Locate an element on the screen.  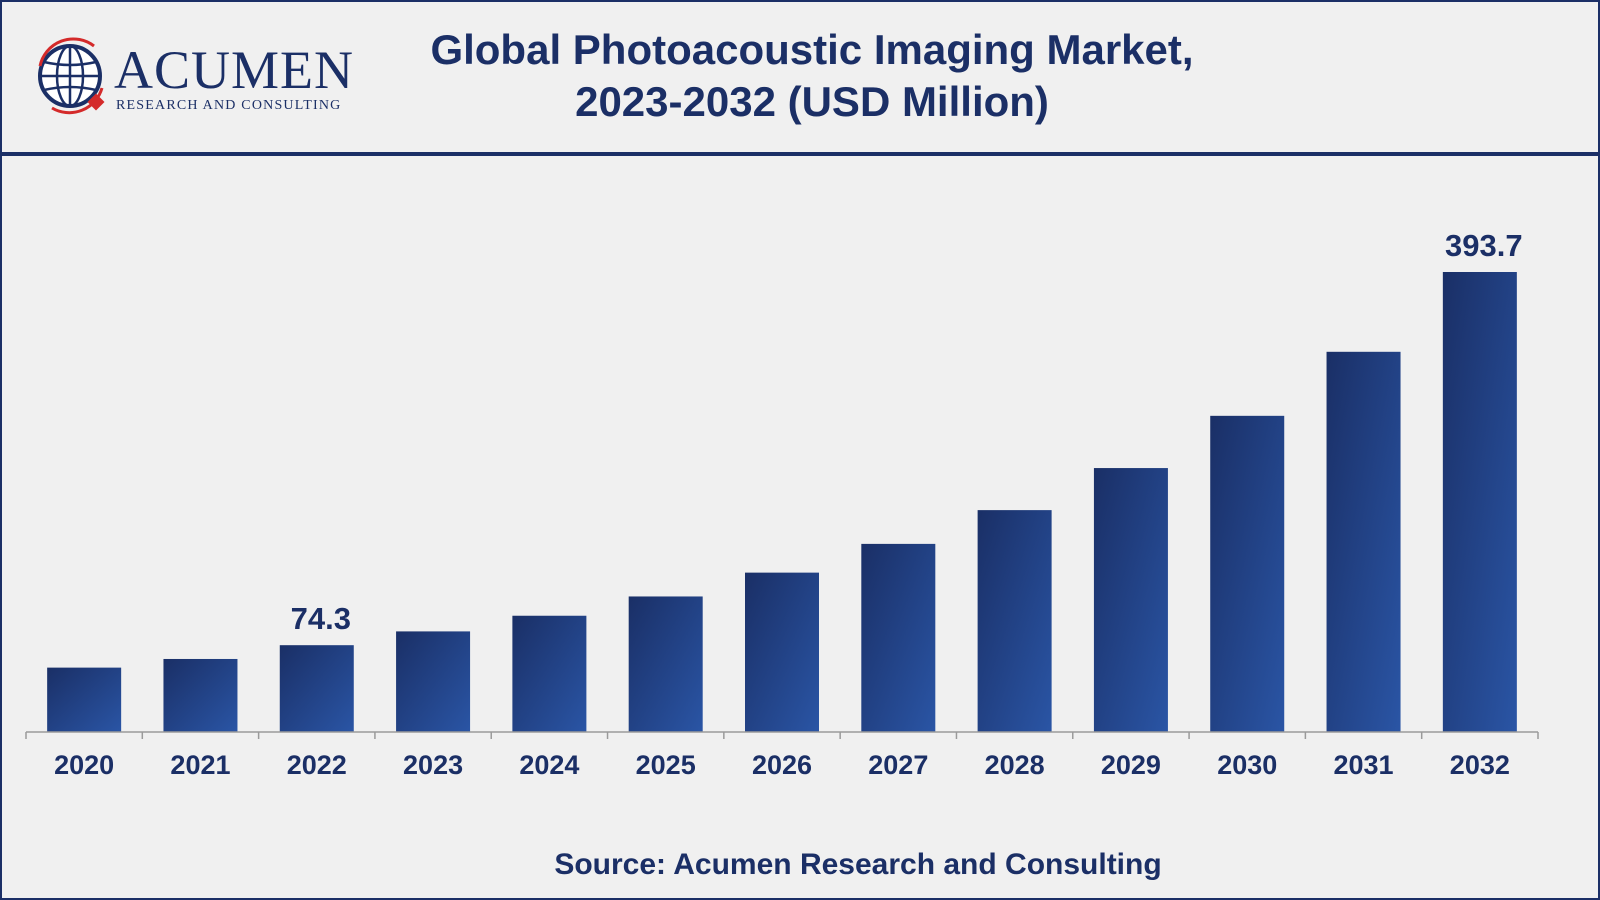
bar-2024 is located at coordinates (549, 673).